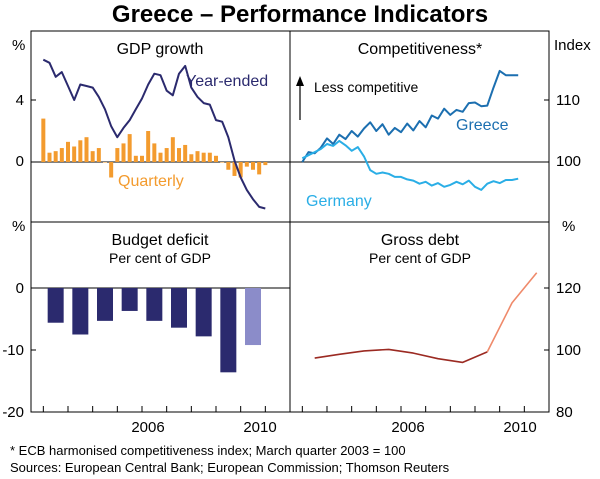 The image size is (600, 479). What do you see at coordinates (300, 81) in the screenshot?
I see `less-competitive-arrowhead` at bounding box center [300, 81].